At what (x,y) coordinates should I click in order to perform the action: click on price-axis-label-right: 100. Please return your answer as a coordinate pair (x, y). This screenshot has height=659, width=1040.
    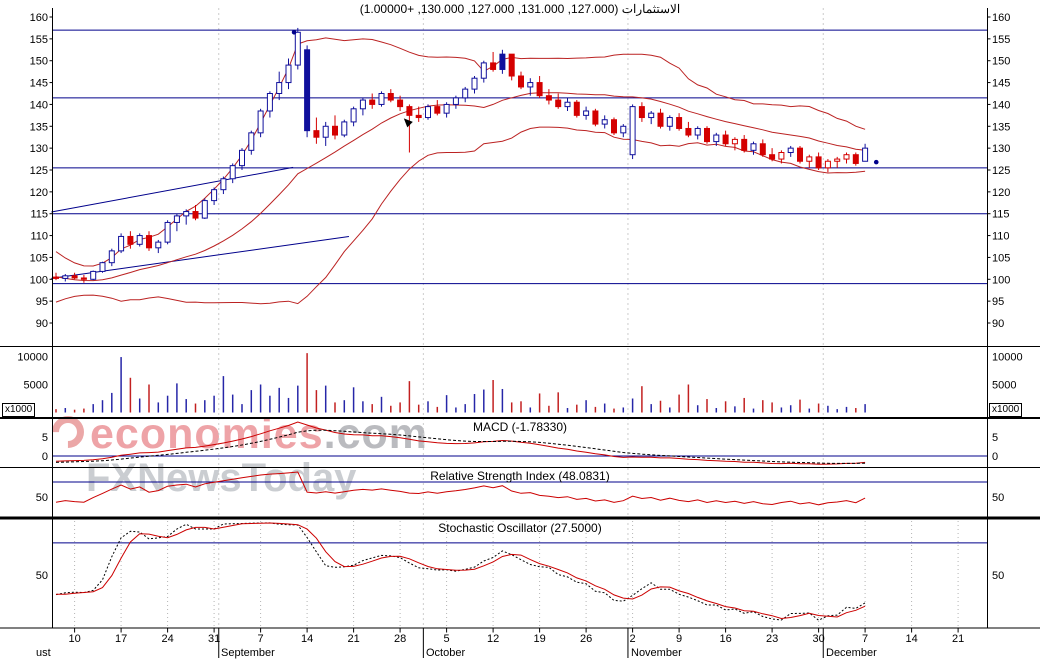
    Looking at the image, I should click on (1001, 280).